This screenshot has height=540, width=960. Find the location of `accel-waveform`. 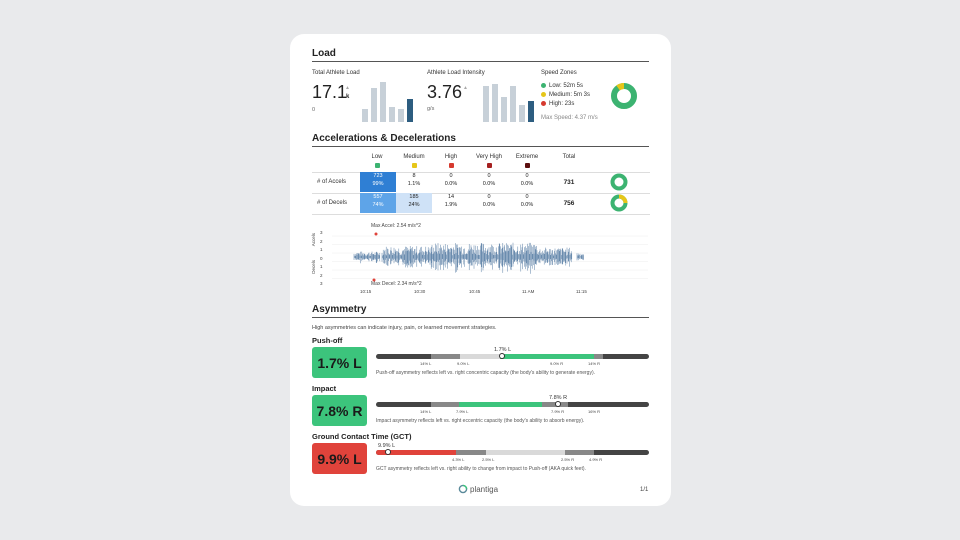

accel-waveform is located at coordinates (490, 257).